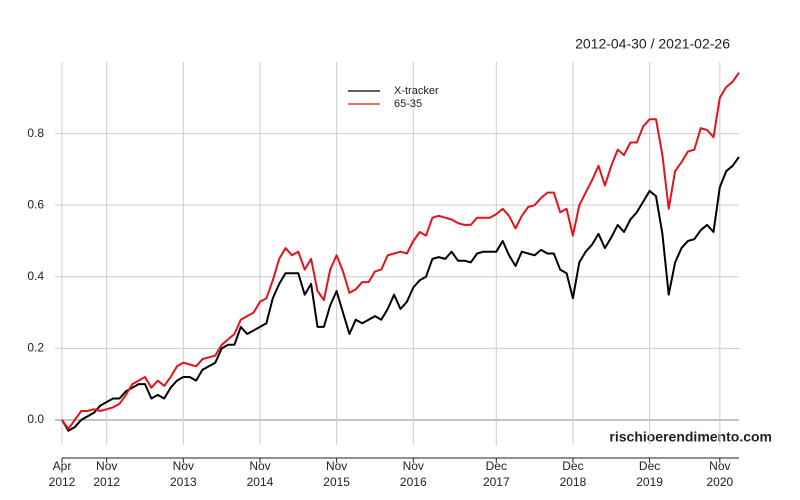  Describe the element at coordinates (62, 474) in the screenshot. I see `x-tick-label: Apr 2012` at that location.